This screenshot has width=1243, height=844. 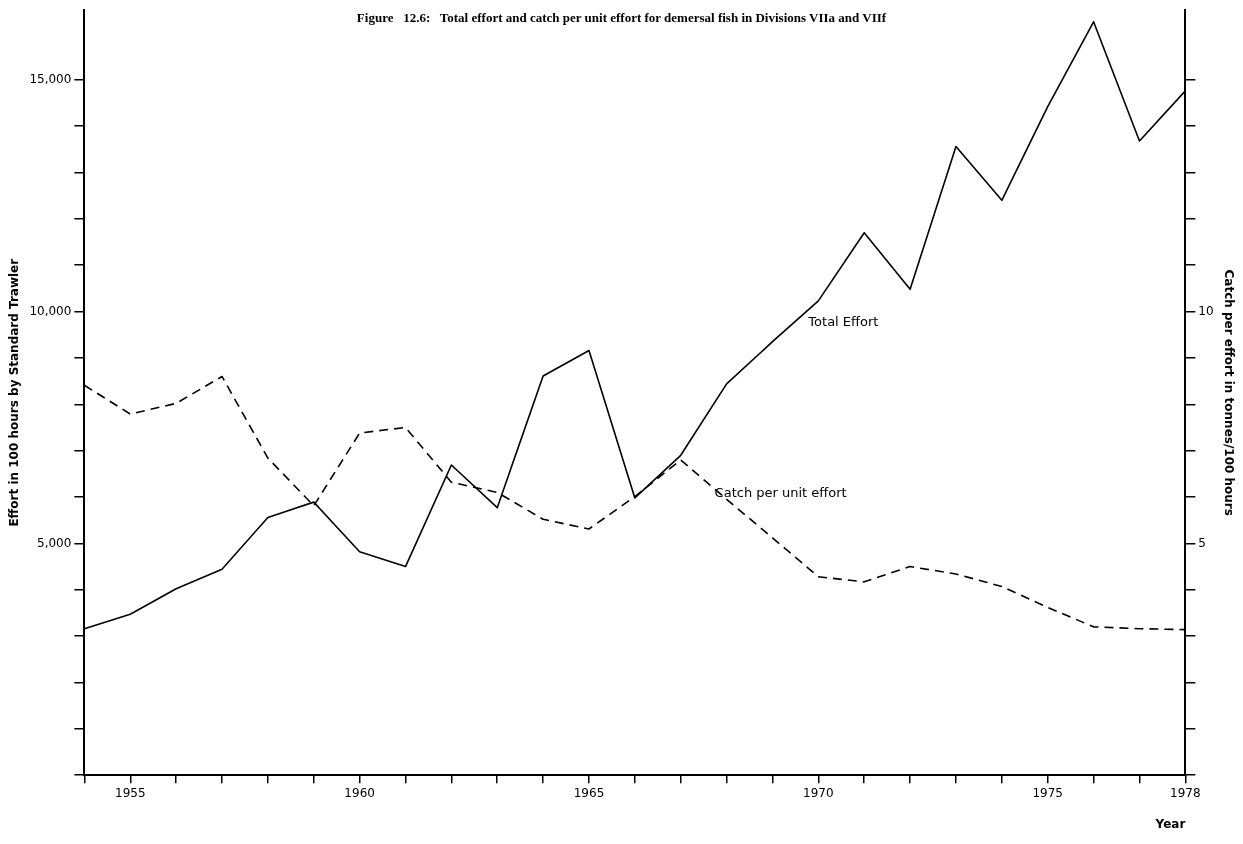 I want to click on y-tick-label: 15,000, so click(x=50, y=78).